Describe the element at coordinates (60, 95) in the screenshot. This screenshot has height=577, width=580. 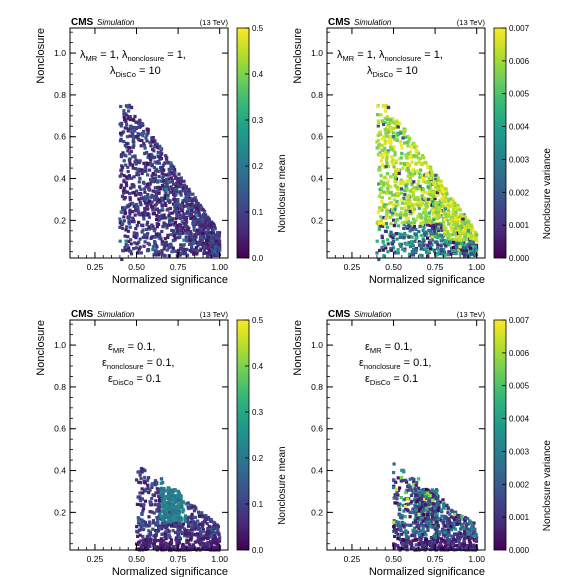
I see `y-tick-label: 0.8` at that location.